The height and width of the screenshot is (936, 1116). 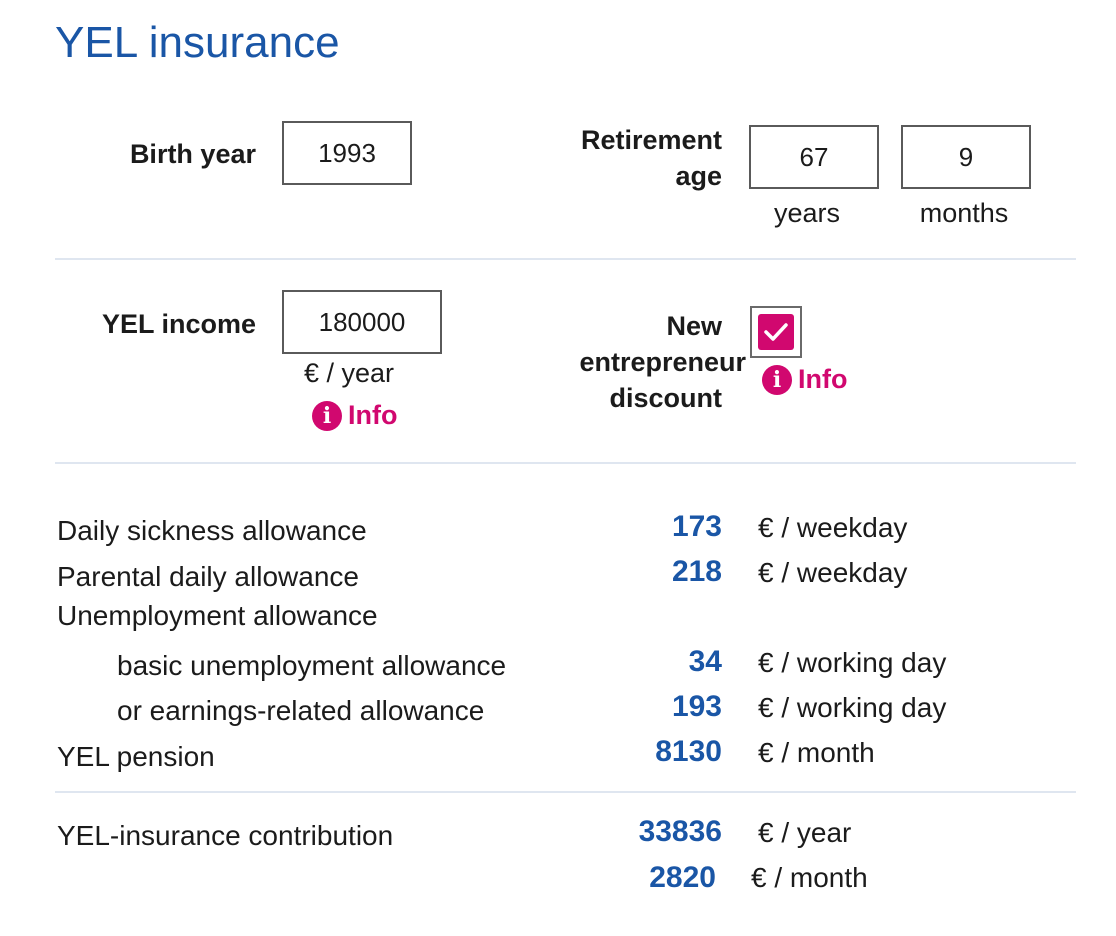 I want to click on daily-sickness-unit: € / weekday, so click(x=833, y=527).